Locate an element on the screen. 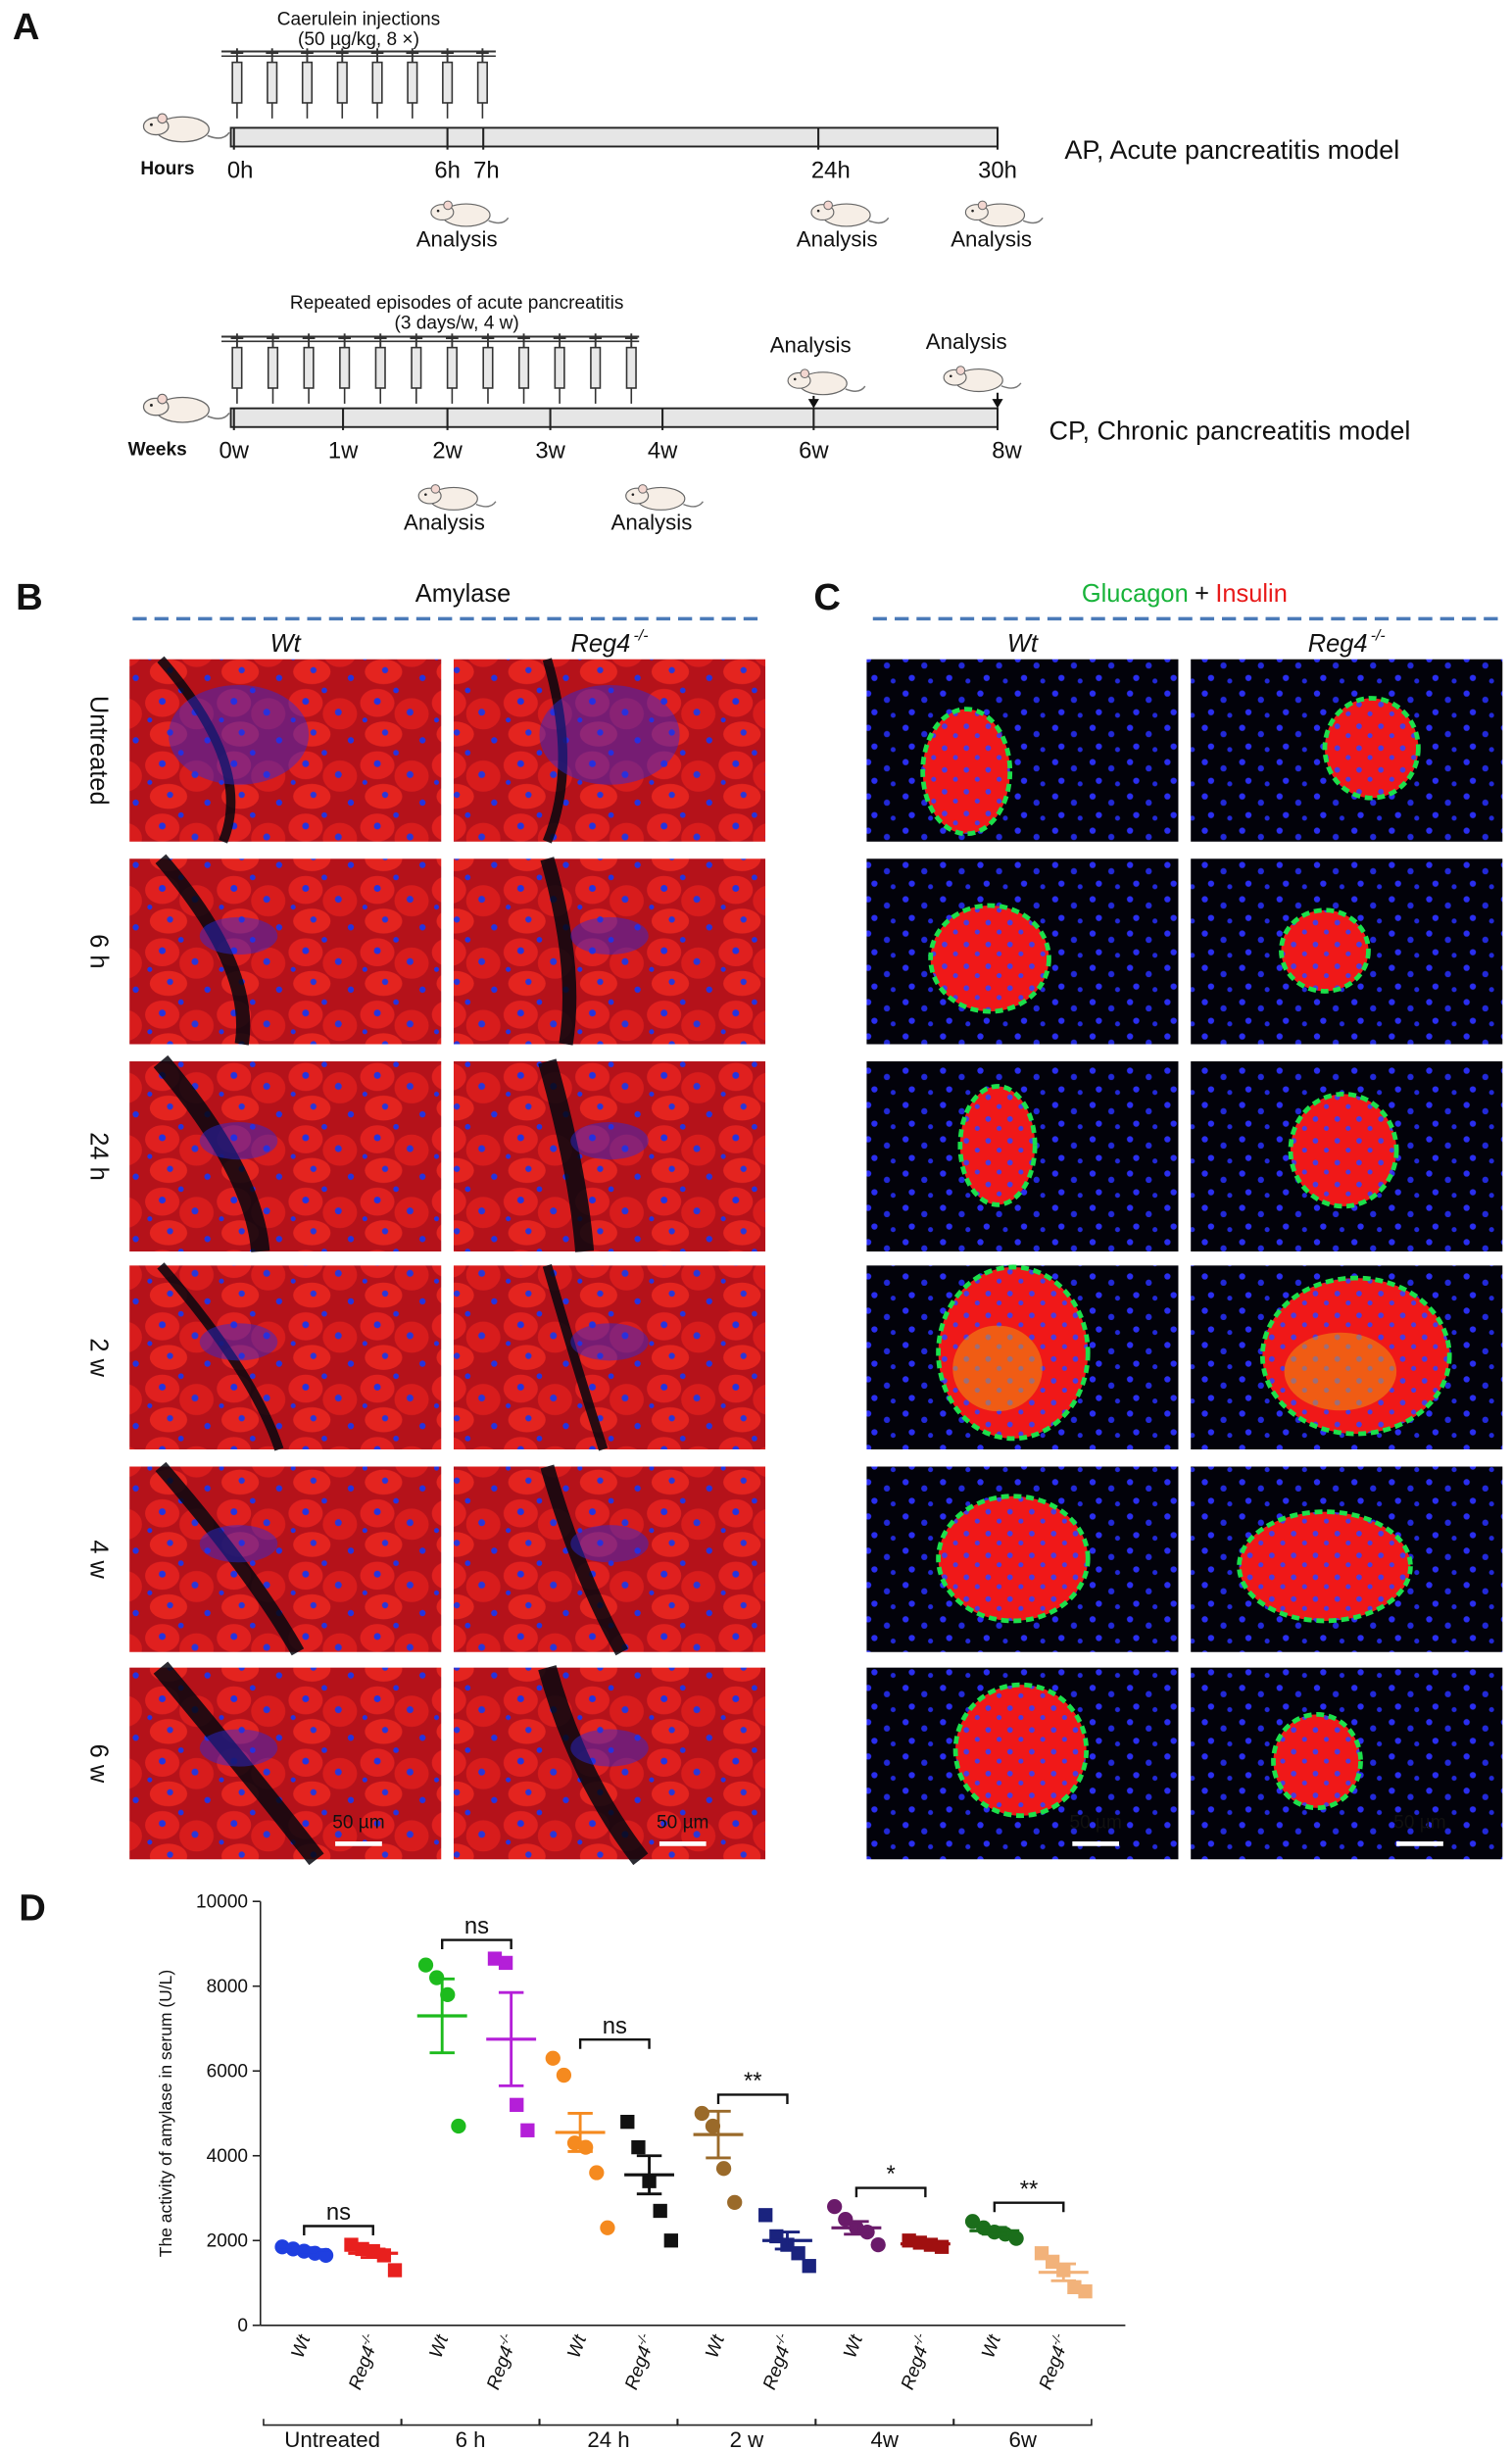 This screenshot has width=1512, height=2450. column-label: Reg4 -/- is located at coordinates (1347, 643).